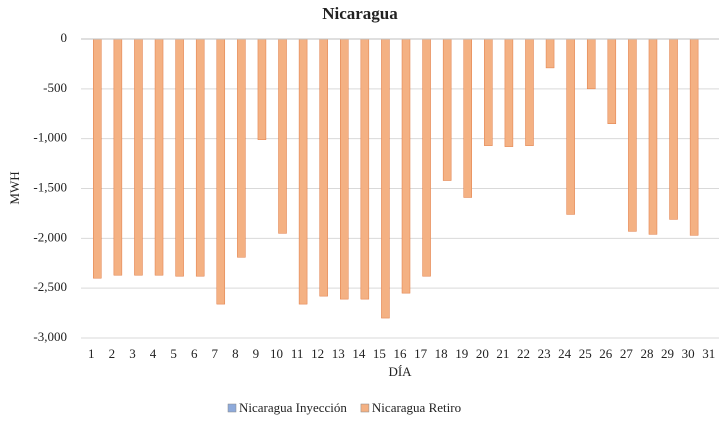 The width and height of the screenshot is (719, 423). What do you see at coordinates (64, 37) in the screenshot?
I see `y-tick-label: 0` at bounding box center [64, 37].